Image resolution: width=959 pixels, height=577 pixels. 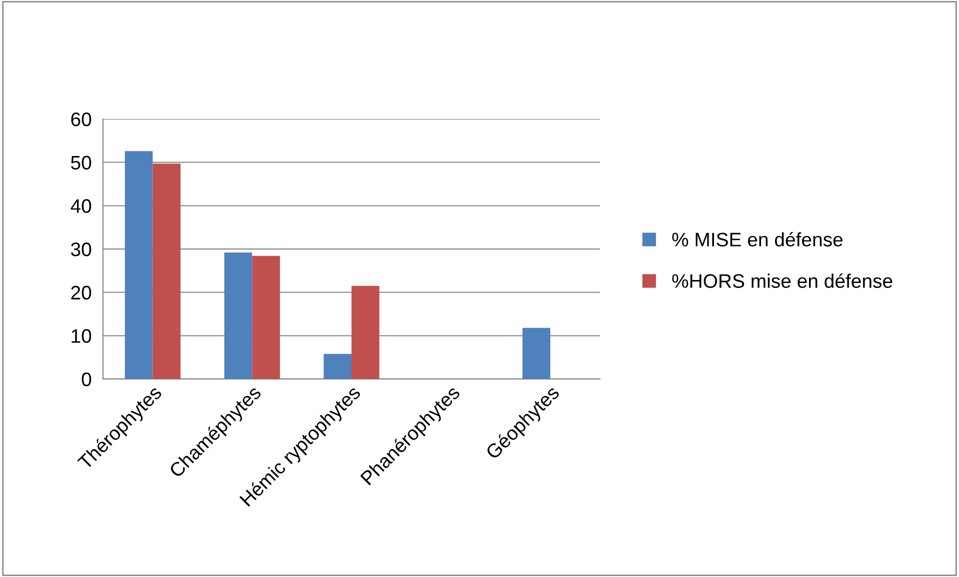 I want to click on y-tick-label: 50, so click(x=81, y=163).